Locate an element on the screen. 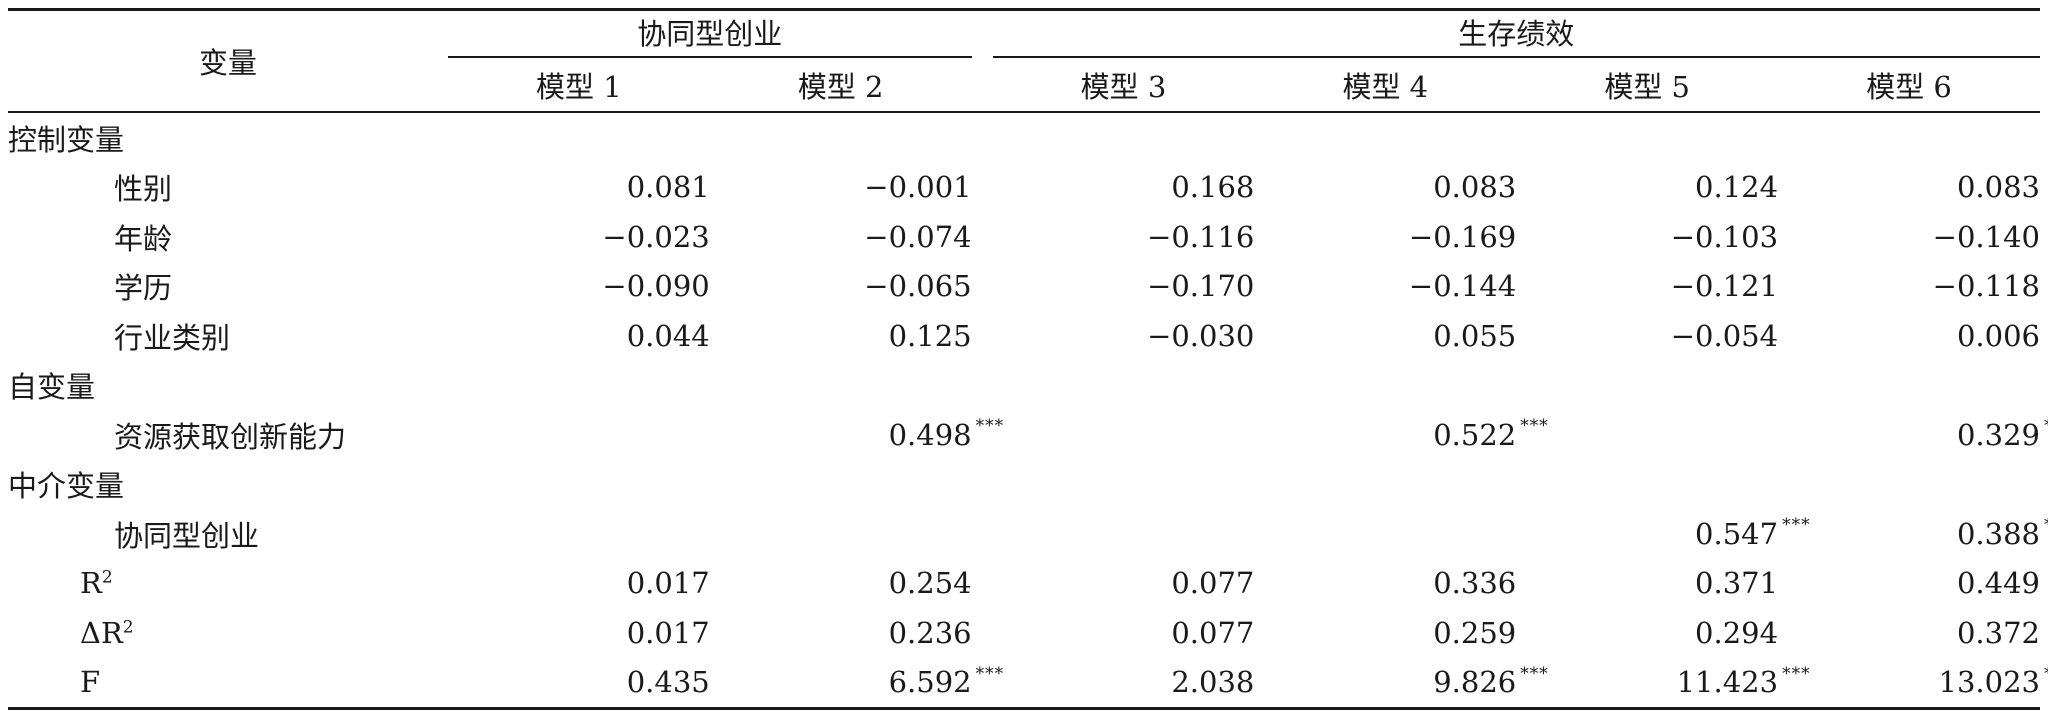 The height and width of the screenshot is (720, 2048). row-label-text: 资源获取创新能力 is located at coordinates (230, 436).